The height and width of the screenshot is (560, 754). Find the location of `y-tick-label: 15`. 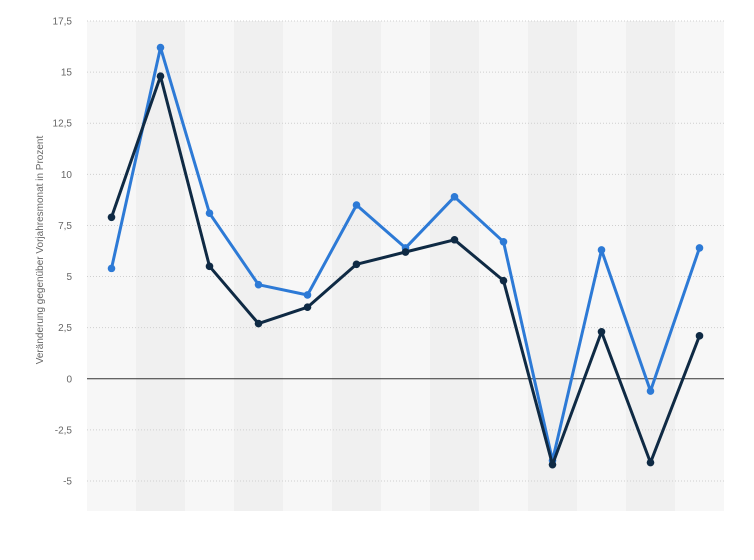

y-tick-label: 15 is located at coordinates (67, 73).